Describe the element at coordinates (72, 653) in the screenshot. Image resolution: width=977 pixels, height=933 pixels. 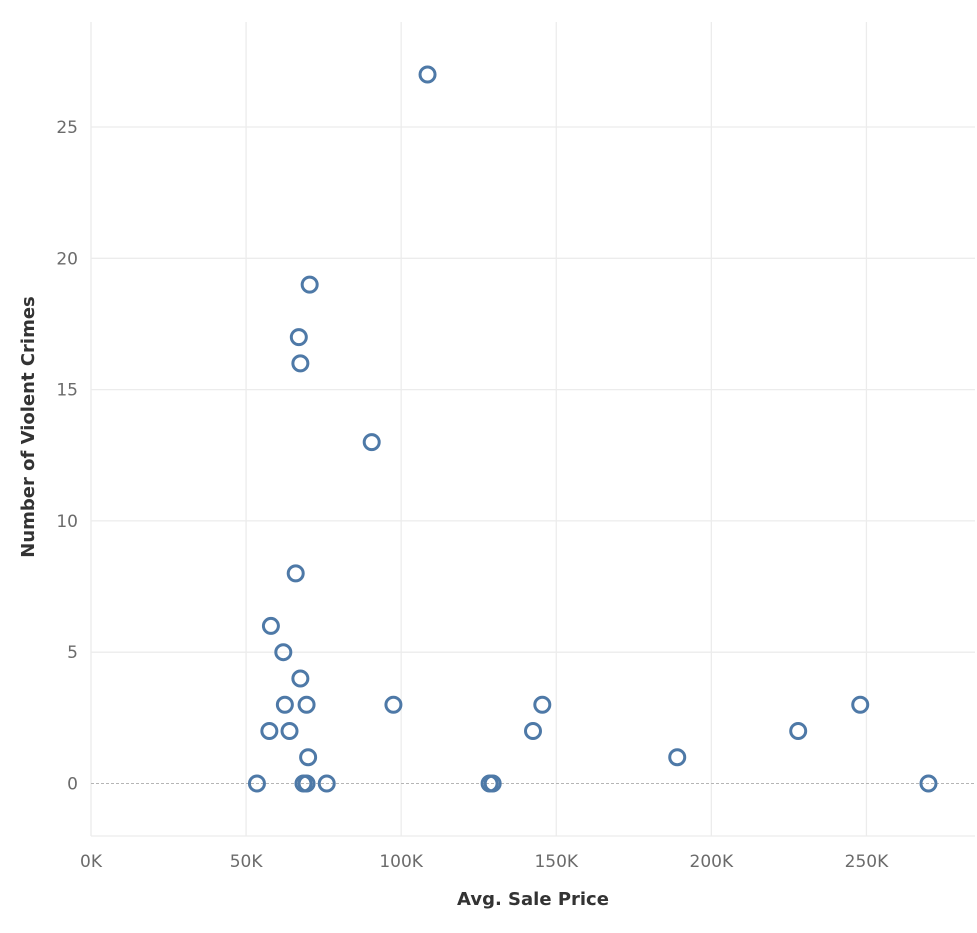
I see `y-tick-label: 5` at that location.